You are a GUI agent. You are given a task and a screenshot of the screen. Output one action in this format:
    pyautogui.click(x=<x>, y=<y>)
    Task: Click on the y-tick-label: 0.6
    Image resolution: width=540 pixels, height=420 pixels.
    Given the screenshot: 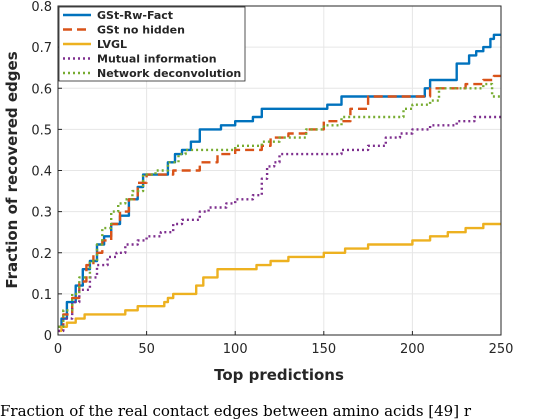 What is the action you would take?
    pyautogui.click(x=41, y=89)
    